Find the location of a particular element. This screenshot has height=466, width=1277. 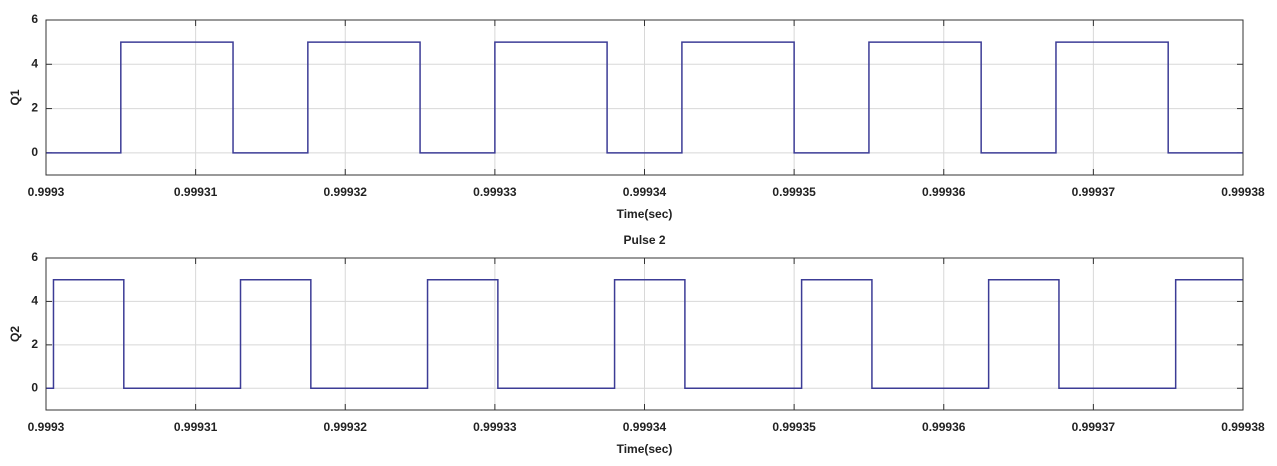

chart-title: Pulse 2 is located at coordinates (644, 240).